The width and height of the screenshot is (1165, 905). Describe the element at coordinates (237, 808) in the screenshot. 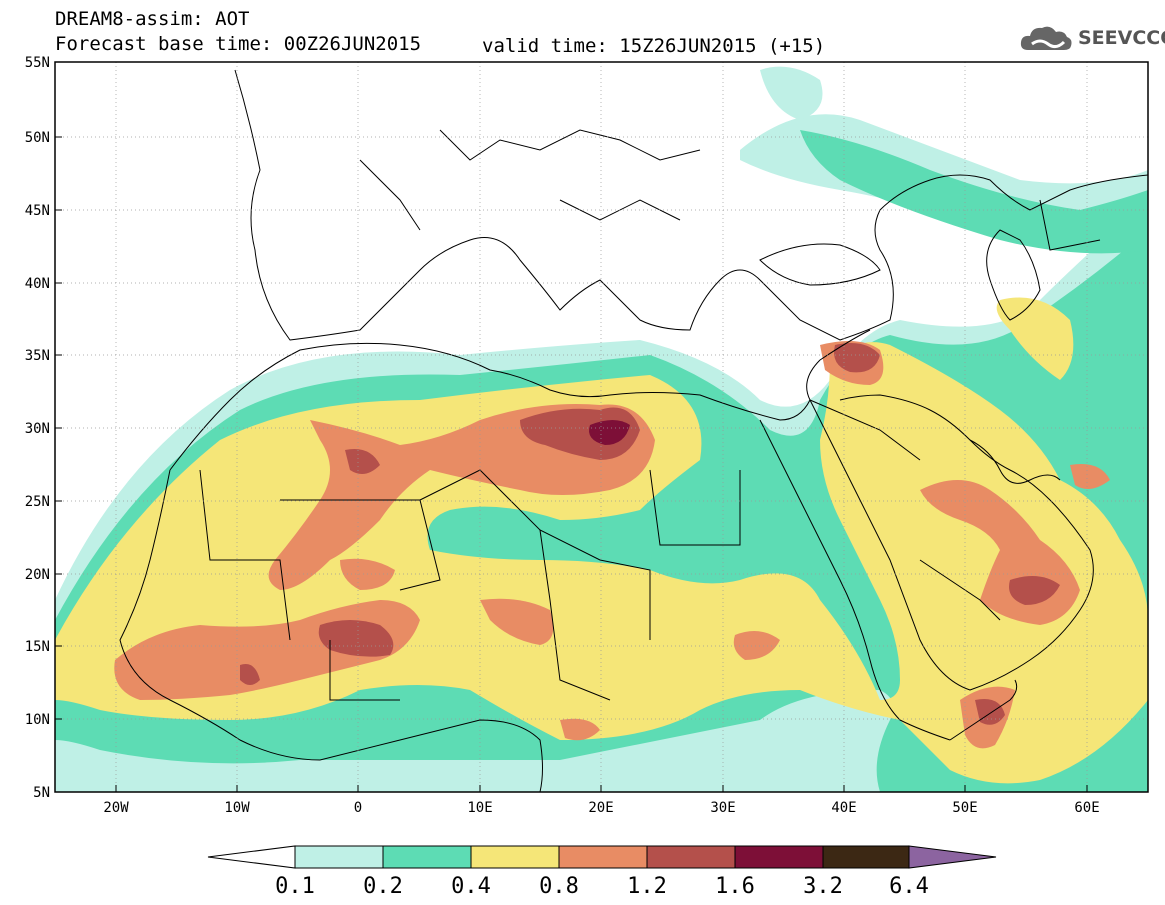

I see `lon-label: 10W` at that location.